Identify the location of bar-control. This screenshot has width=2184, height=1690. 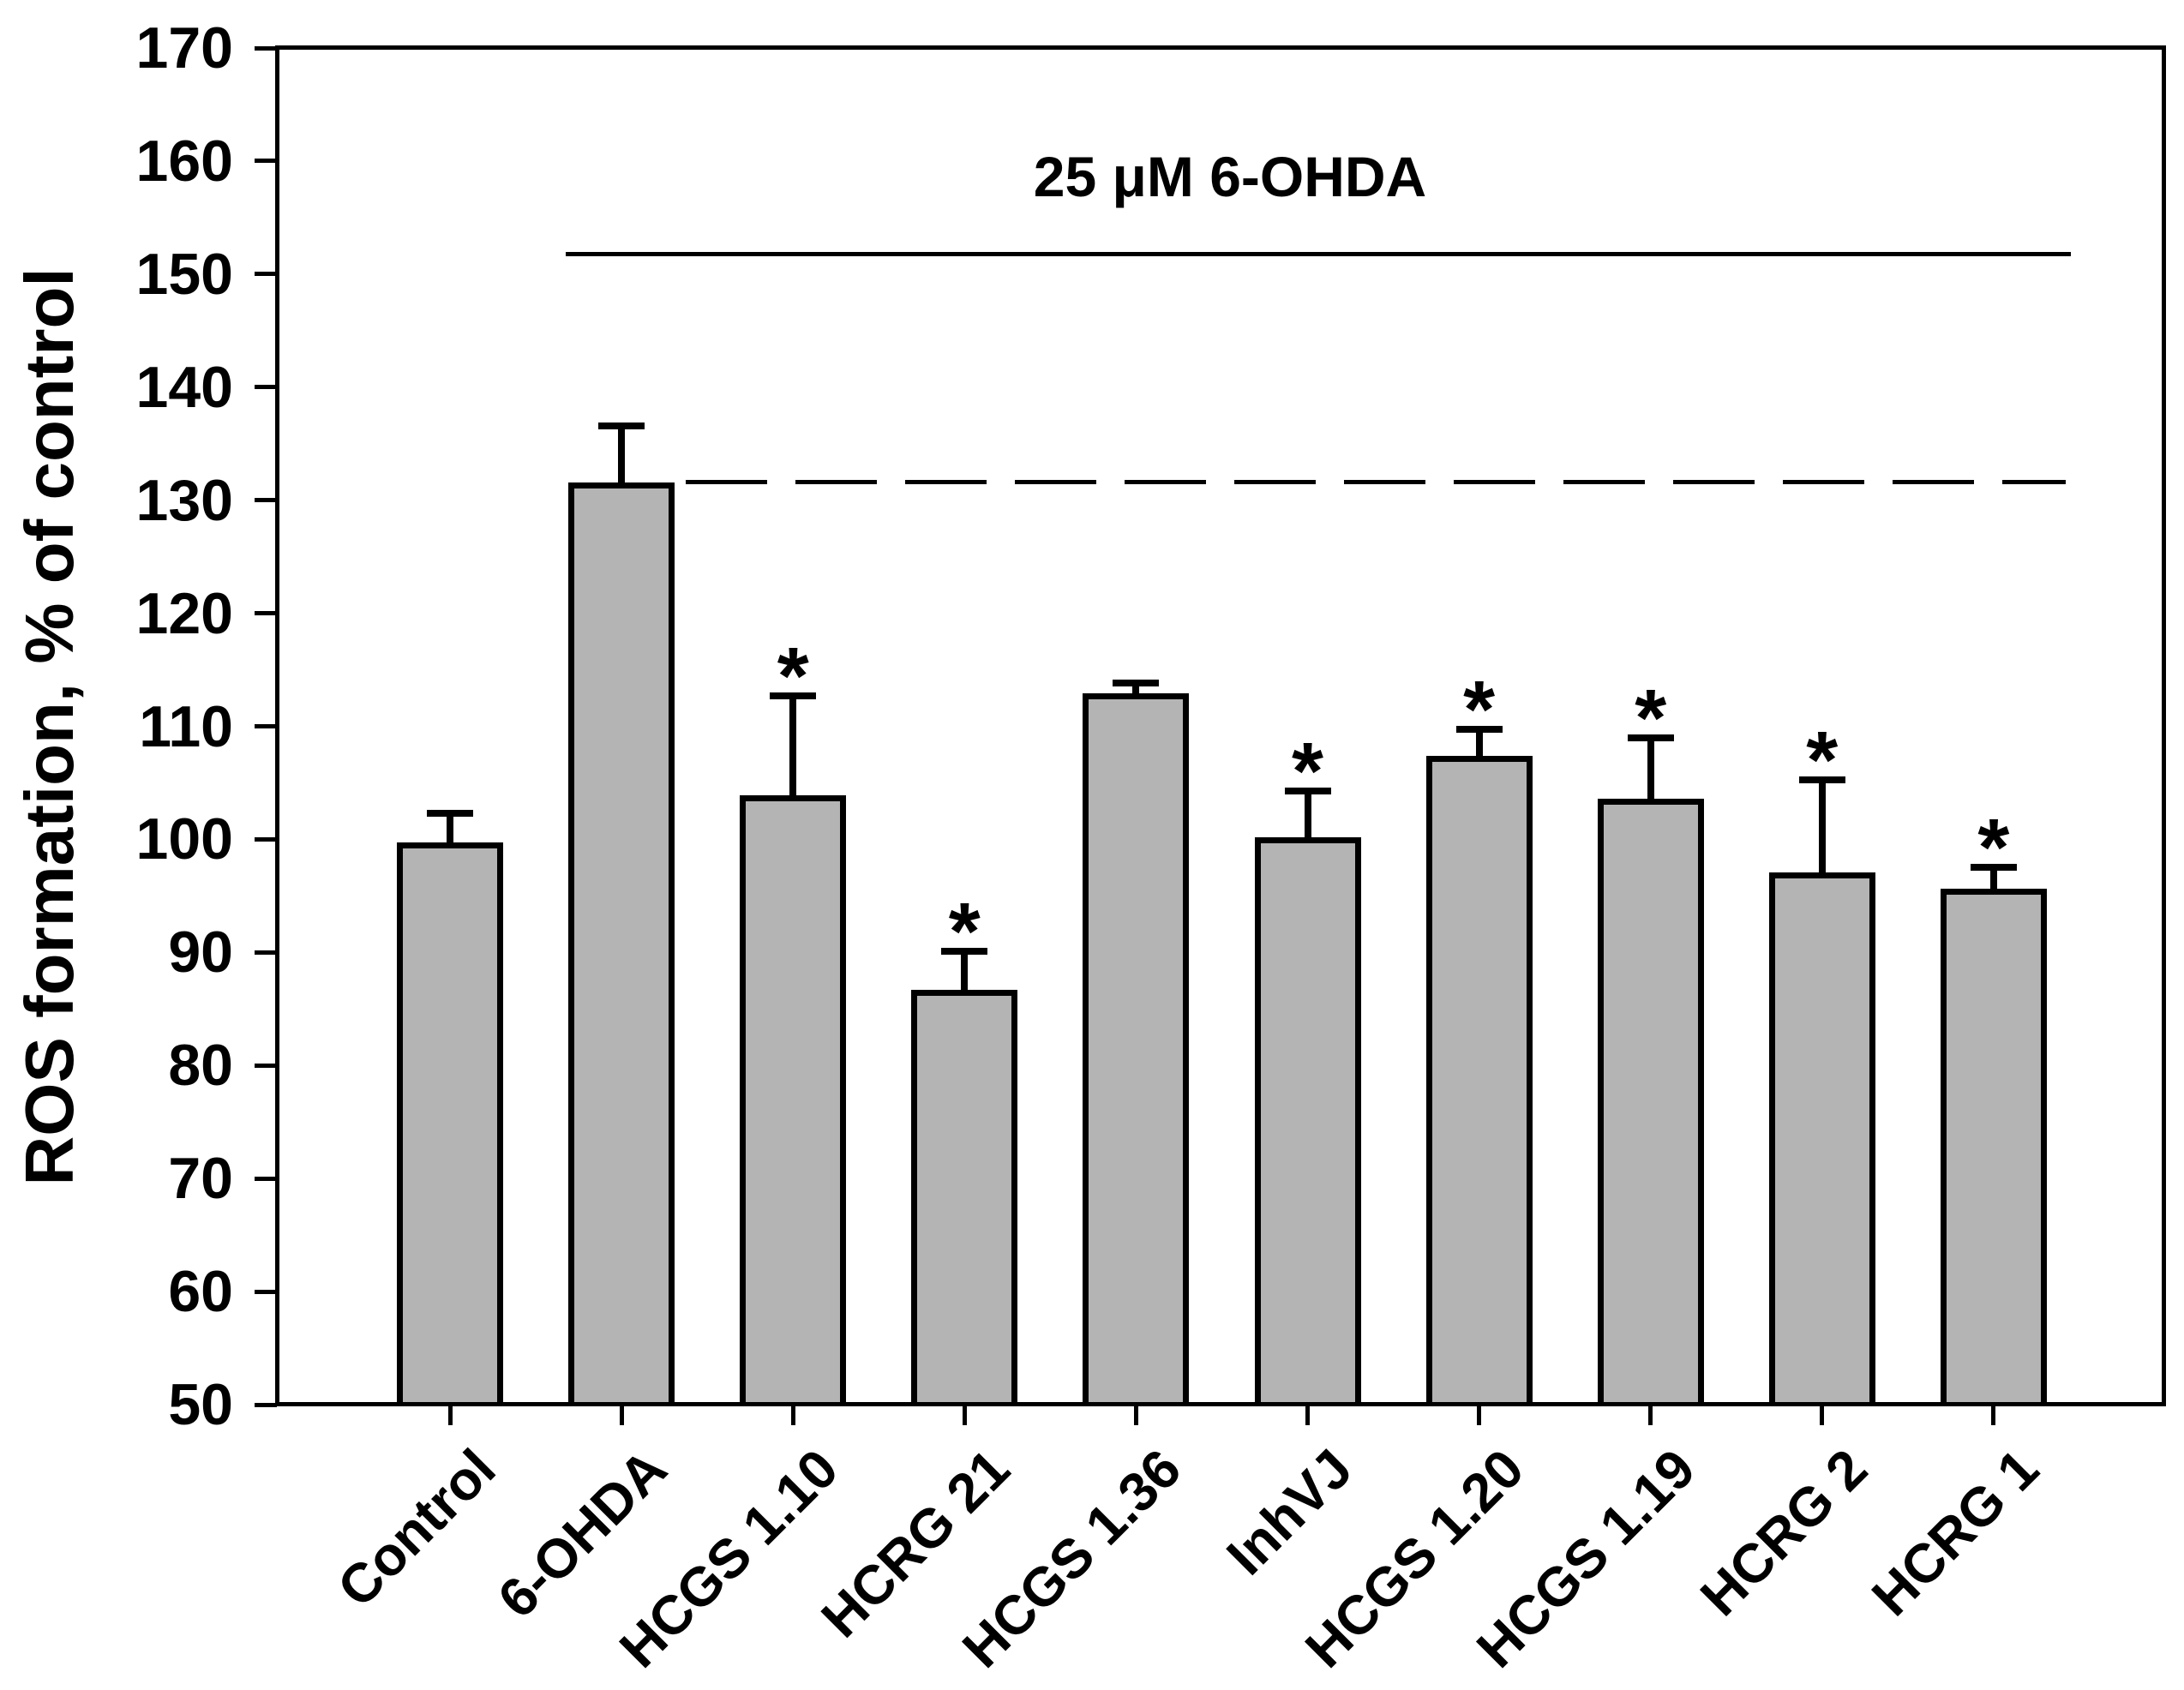
(450, 1122).